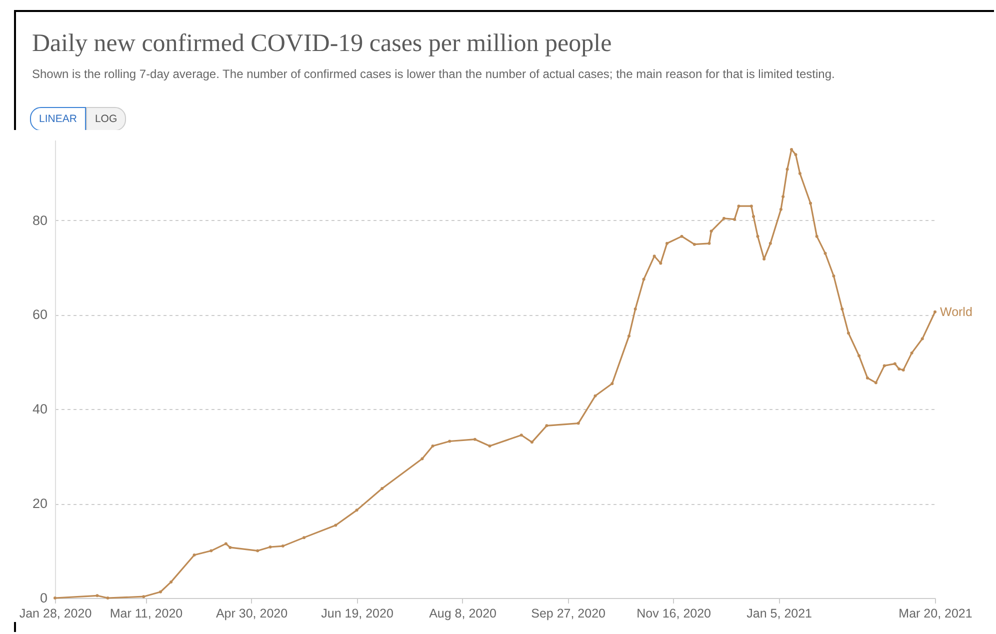  What do you see at coordinates (568, 613) in the screenshot?
I see `x-tick-label: Sep 27, 2020` at bounding box center [568, 613].